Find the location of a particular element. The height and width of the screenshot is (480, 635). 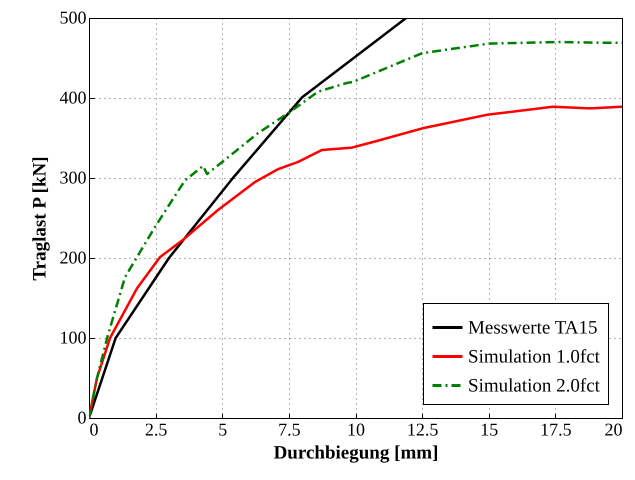

x-tick-label: 2.5 is located at coordinates (156, 430).